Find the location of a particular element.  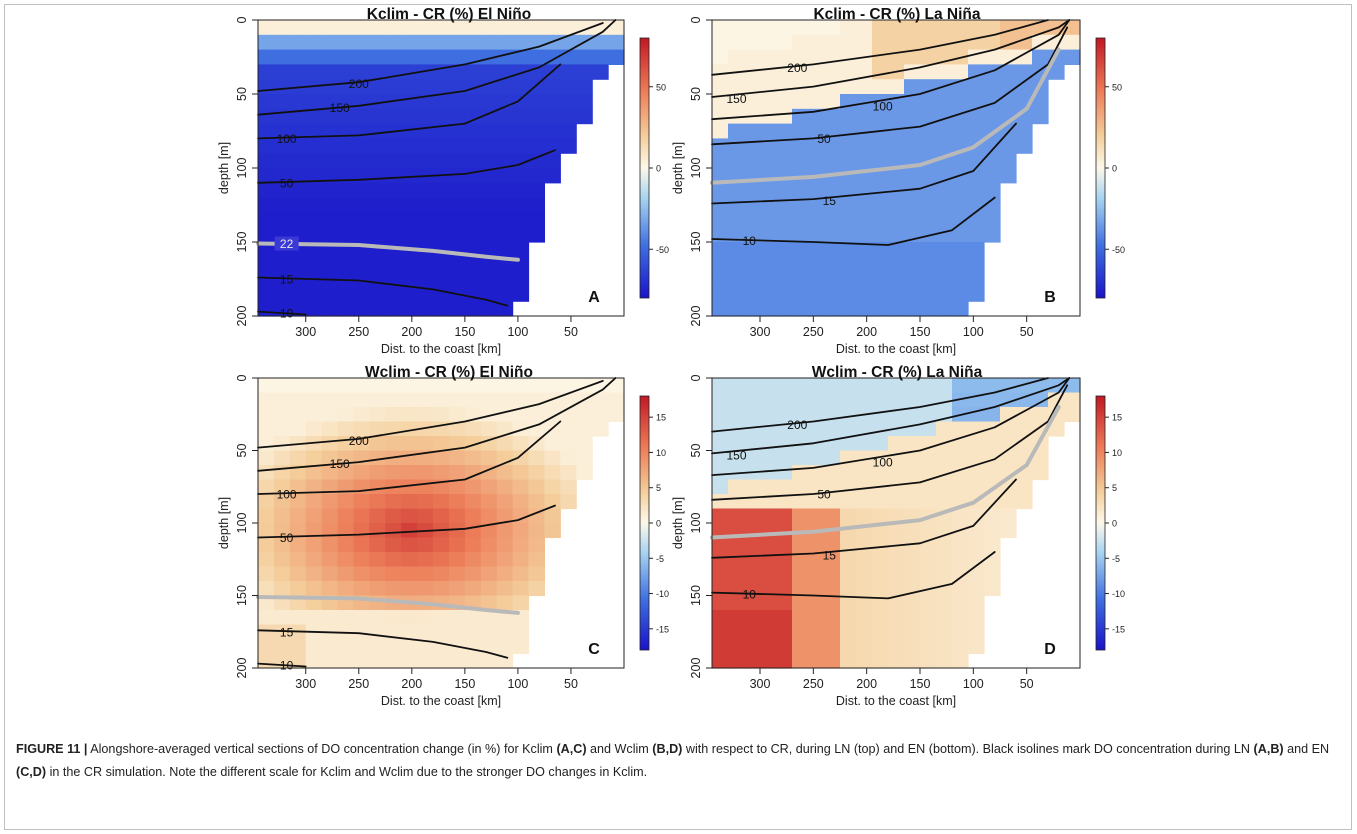

y-tick-label: 50 is located at coordinates (242, 94).